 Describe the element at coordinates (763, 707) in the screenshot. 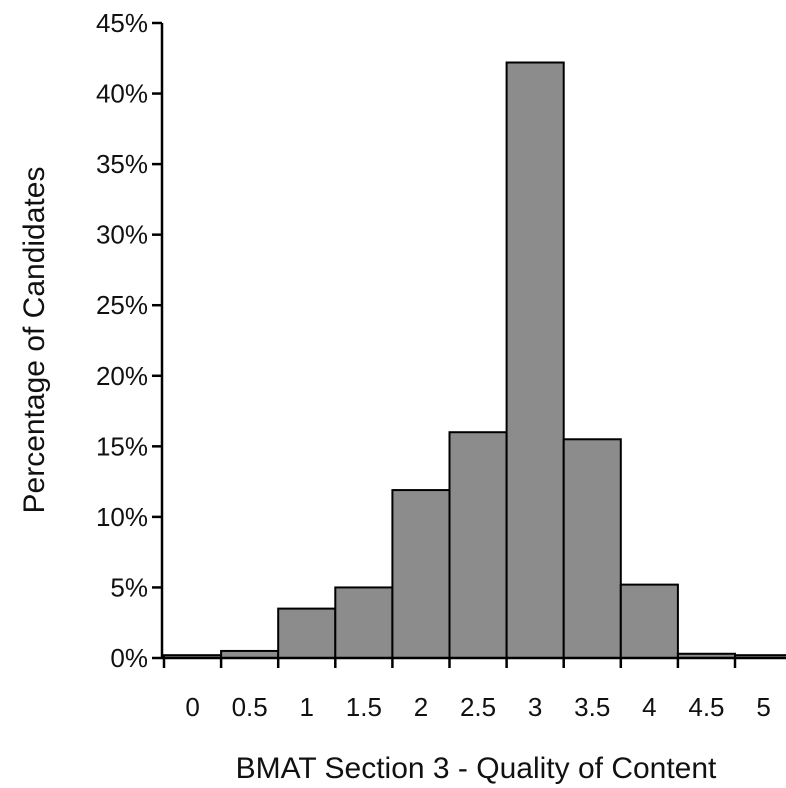

I see `x-tick-label: 5` at that location.